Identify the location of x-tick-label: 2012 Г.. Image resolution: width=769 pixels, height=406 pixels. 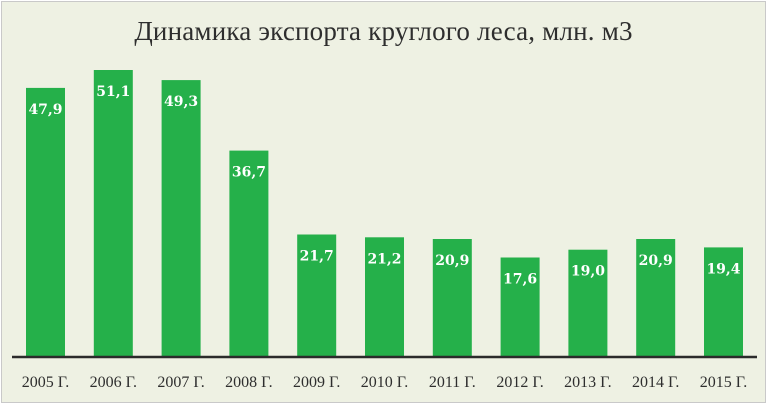
(519, 382).